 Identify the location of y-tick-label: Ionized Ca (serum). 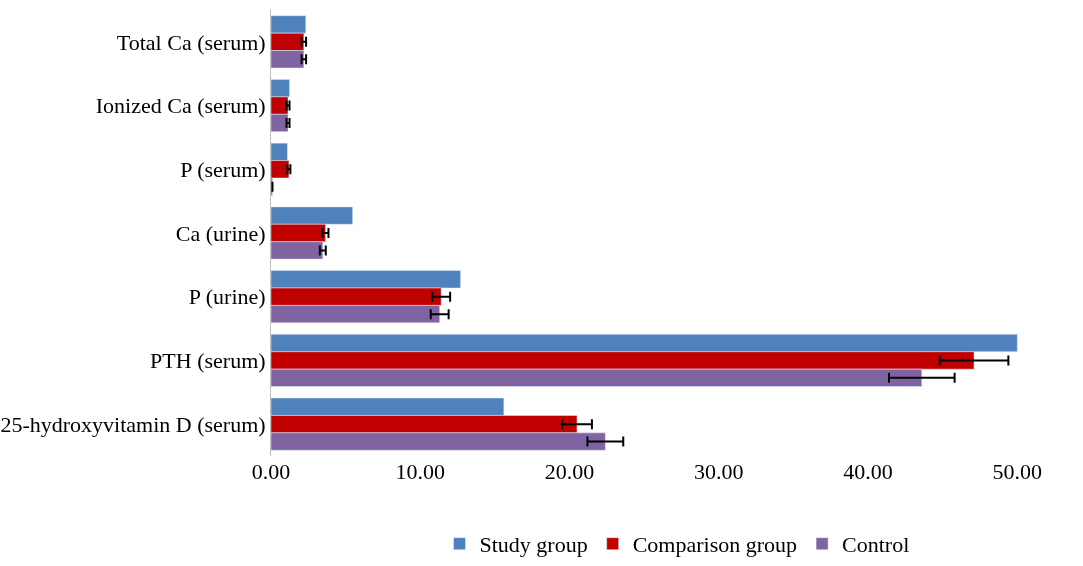
(180, 106).